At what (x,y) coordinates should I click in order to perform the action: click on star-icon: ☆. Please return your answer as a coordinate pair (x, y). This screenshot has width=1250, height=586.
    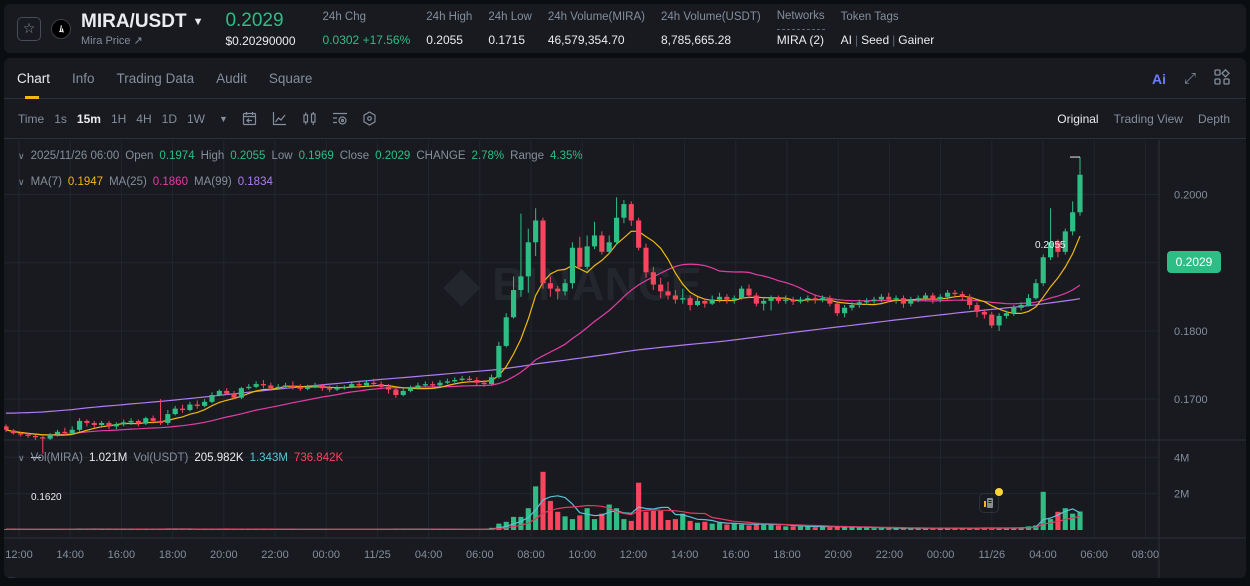
    Looking at the image, I should click on (29, 28).